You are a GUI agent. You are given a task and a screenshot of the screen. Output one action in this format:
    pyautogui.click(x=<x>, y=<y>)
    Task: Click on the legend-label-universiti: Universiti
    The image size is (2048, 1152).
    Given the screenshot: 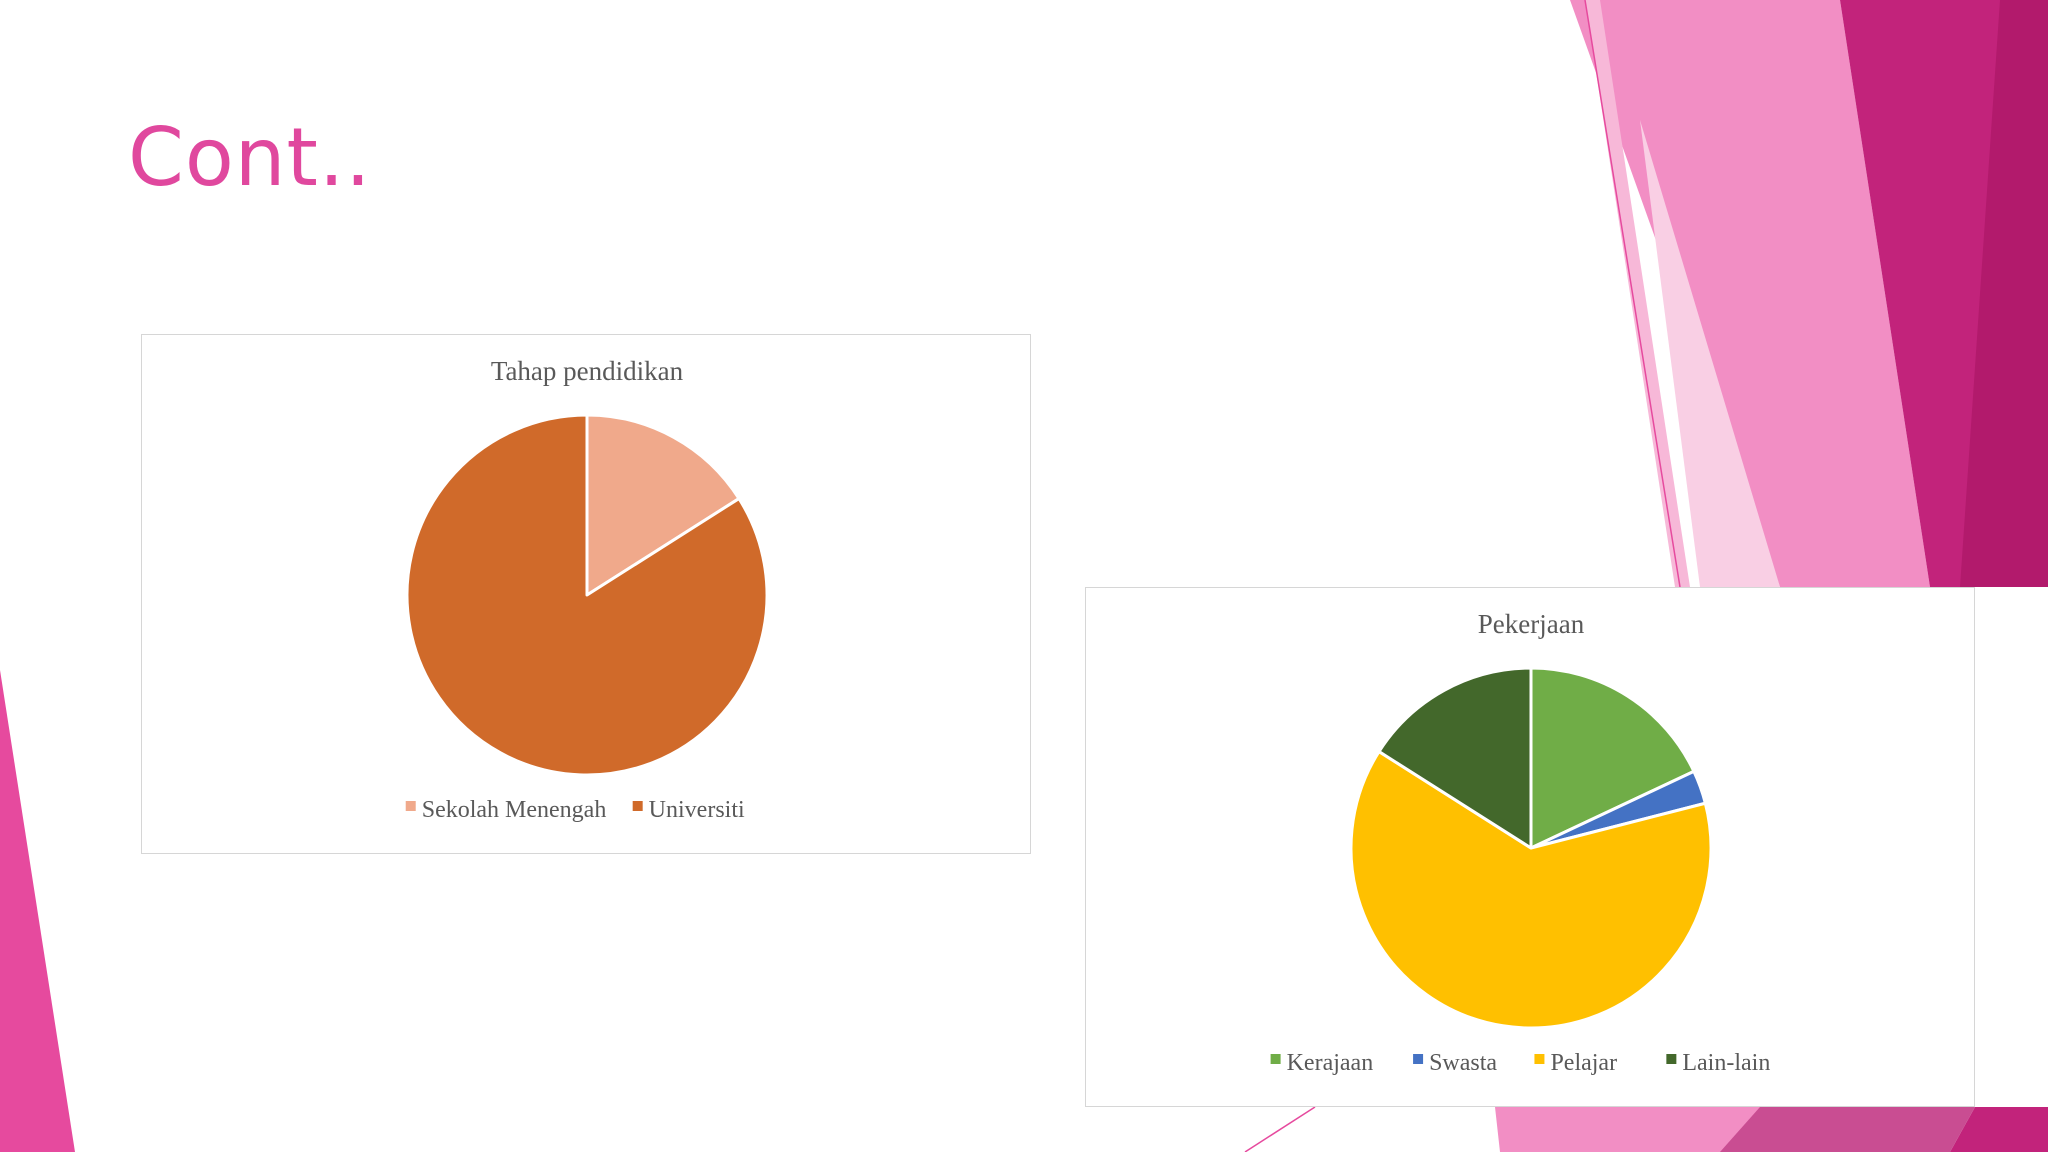 What is the action you would take?
    pyautogui.click(x=697, y=810)
    